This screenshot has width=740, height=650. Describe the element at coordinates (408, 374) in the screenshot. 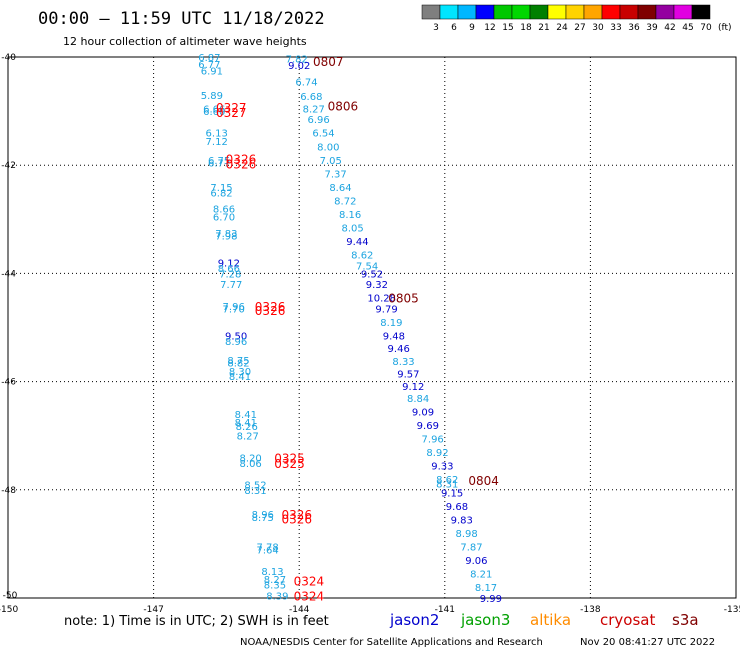

I see `wave-height-label: 9.57` at that location.